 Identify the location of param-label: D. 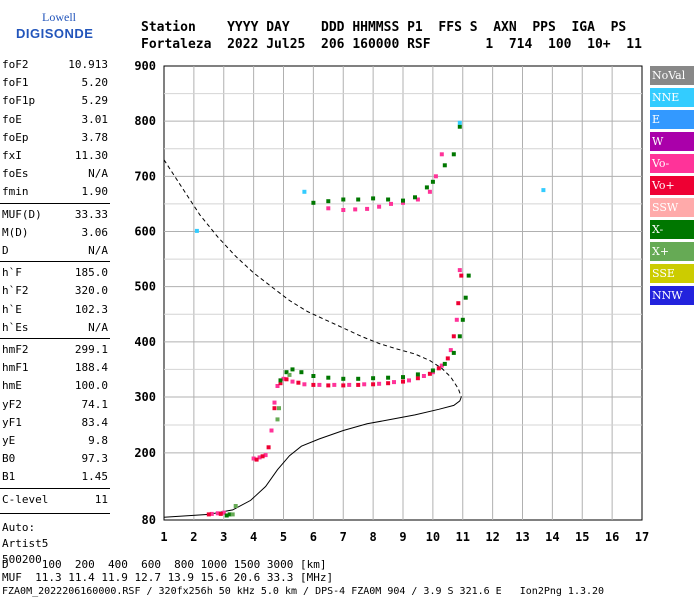
(5, 250).